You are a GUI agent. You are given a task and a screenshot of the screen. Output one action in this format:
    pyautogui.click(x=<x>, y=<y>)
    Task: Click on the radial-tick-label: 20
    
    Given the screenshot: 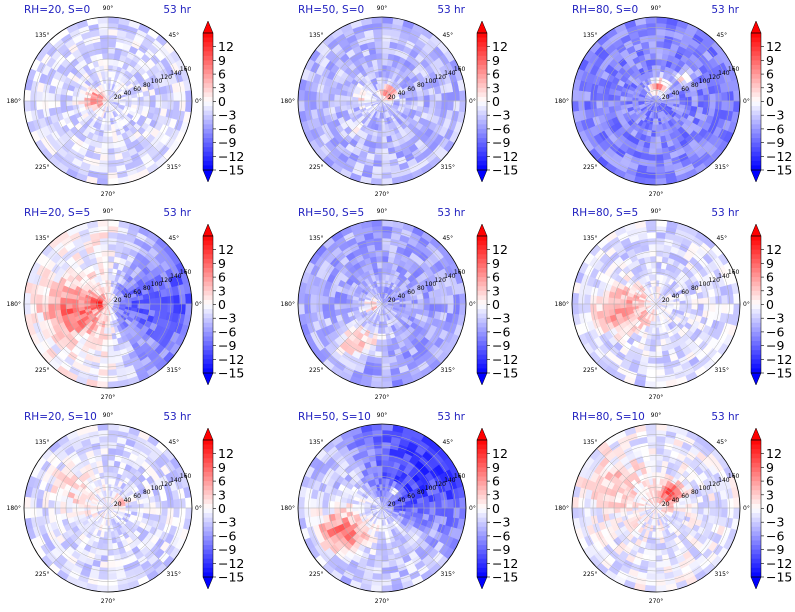 What is the action you would take?
    pyautogui.click(x=666, y=300)
    